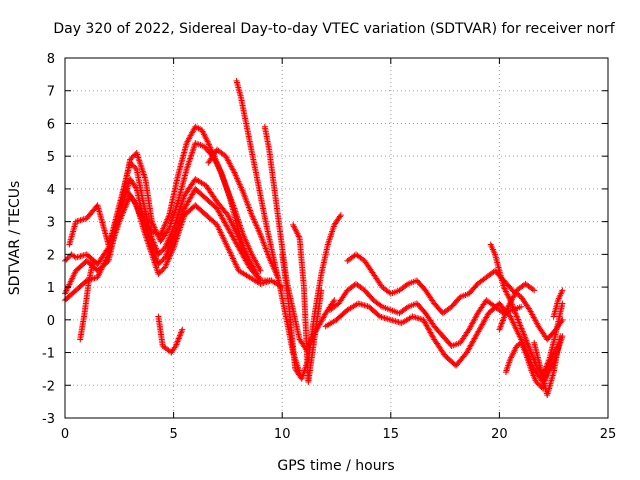 The height and width of the screenshot is (480, 640). What do you see at coordinates (499, 434) in the screenshot?
I see `x-tick-label: 20` at bounding box center [499, 434].